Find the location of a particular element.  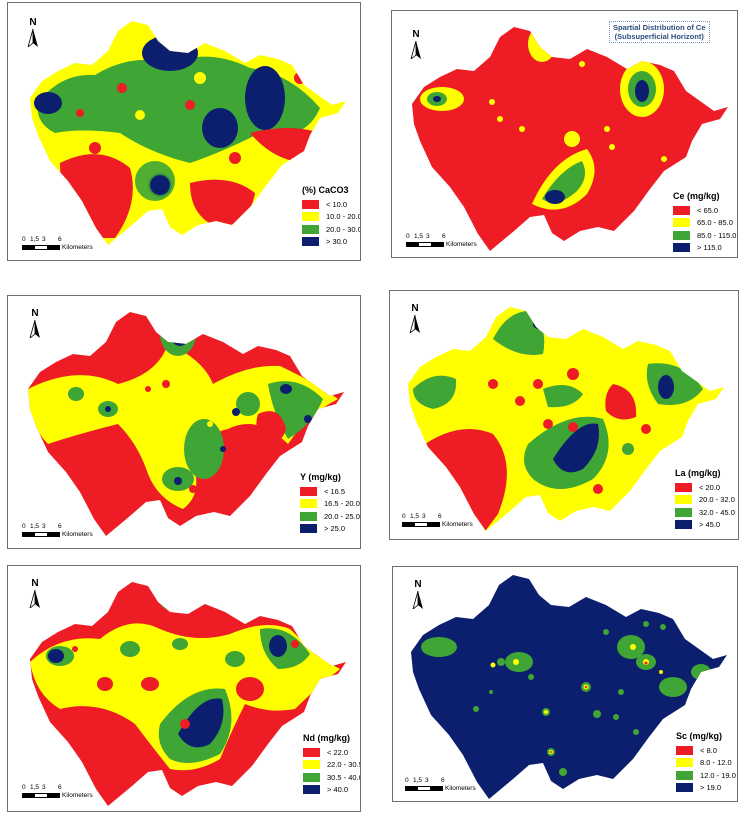

legend-label: 20.0 - 25.0 is located at coordinates (342, 516).